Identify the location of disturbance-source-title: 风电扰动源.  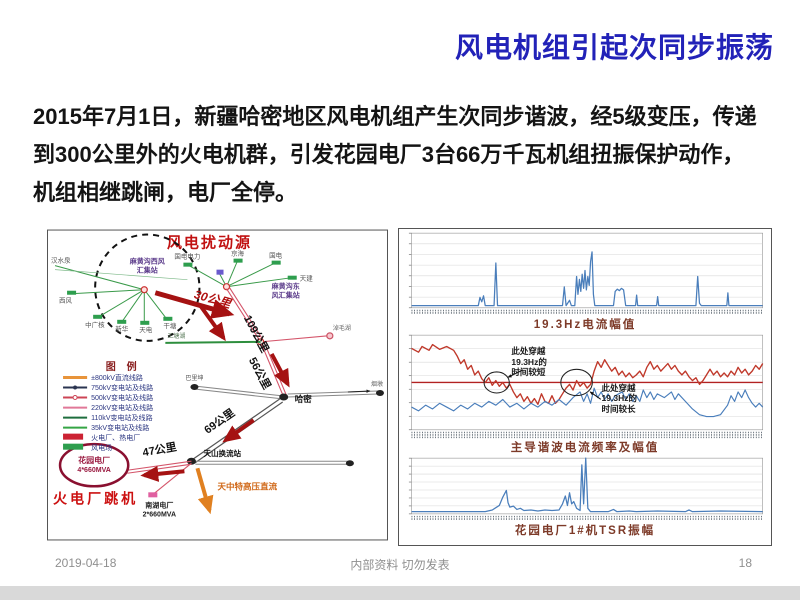
(209, 243).